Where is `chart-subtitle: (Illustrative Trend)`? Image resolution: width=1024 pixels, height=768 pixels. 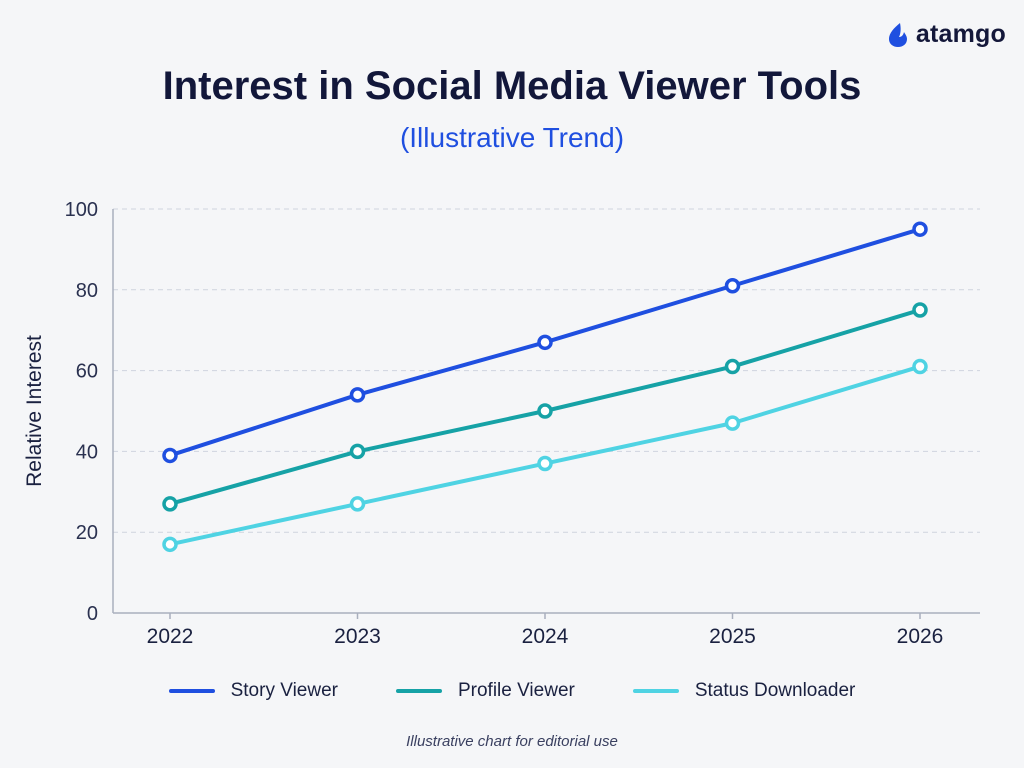 chart-subtitle: (Illustrative Trend) is located at coordinates (512, 137).